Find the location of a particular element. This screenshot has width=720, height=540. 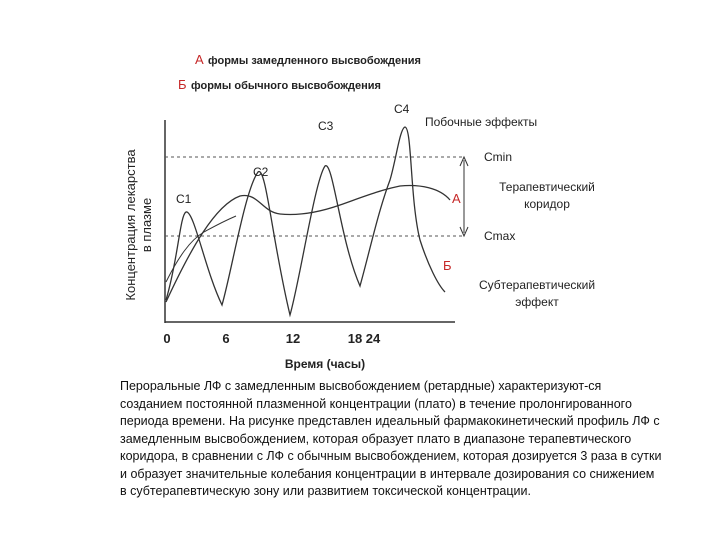

y-axis-label: Концентрация лекарства is located at coordinates (130, 225).